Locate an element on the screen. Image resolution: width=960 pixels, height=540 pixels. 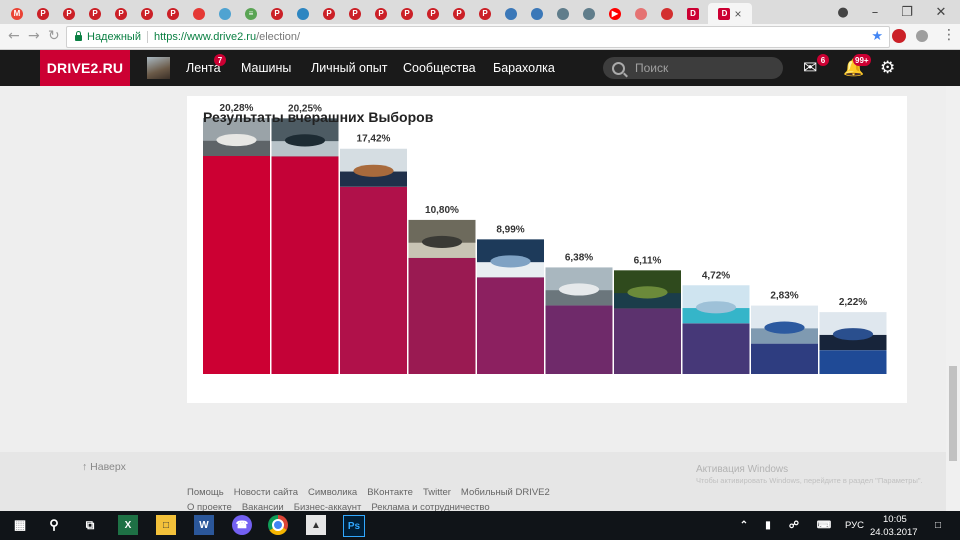
footer-link: Новости сайта is located at coordinates (265, 492).